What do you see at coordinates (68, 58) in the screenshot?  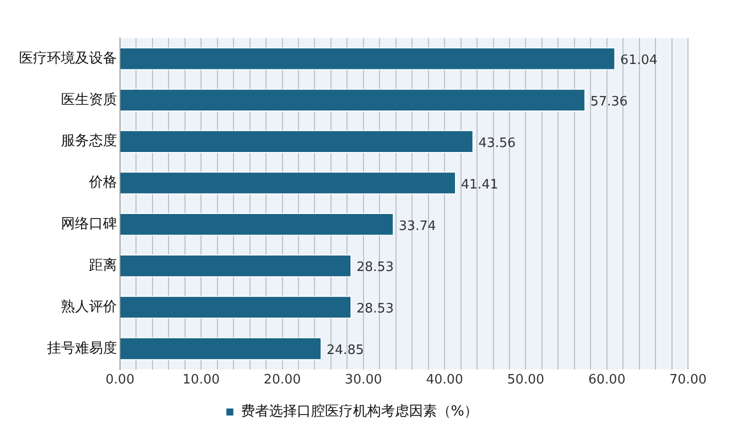 I see `y-tick-label: 医疗环境及设备` at bounding box center [68, 58].